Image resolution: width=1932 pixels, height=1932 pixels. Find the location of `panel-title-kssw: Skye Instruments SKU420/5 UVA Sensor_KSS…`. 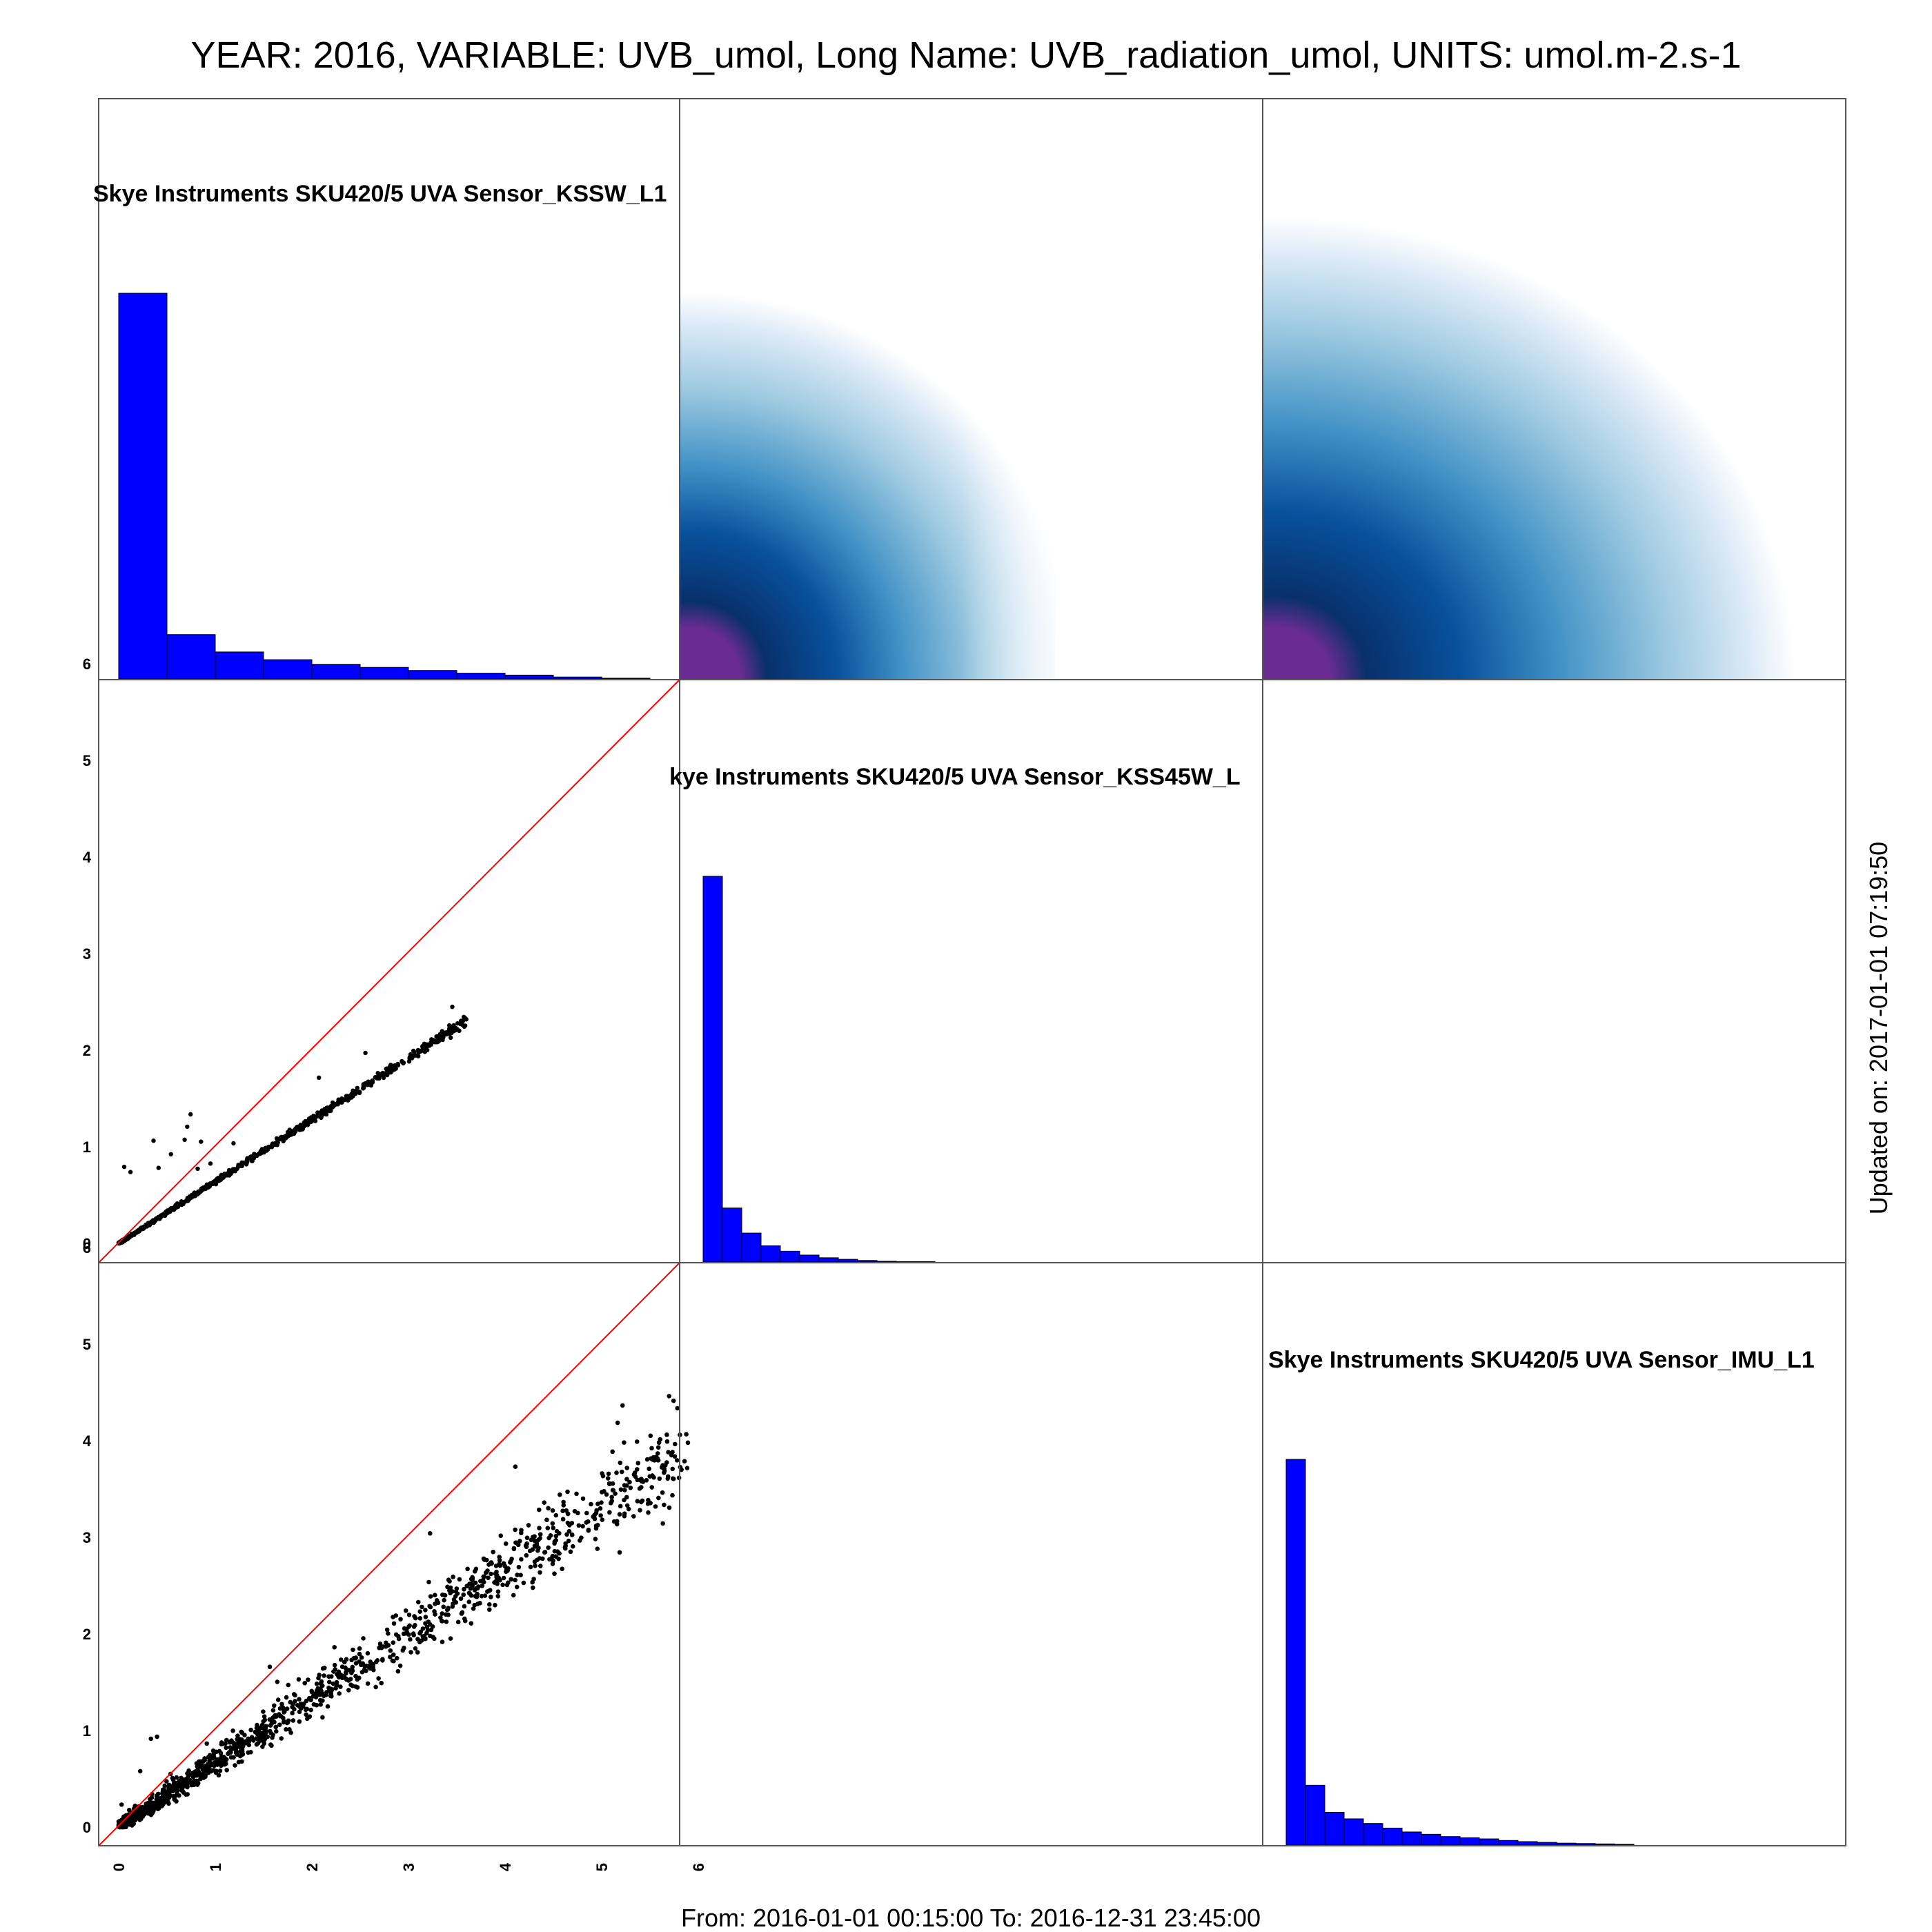

panel-title-kssw: Skye Instruments SKU420/5 UVA Sensor_KSS… is located at coordinates (380, 194).